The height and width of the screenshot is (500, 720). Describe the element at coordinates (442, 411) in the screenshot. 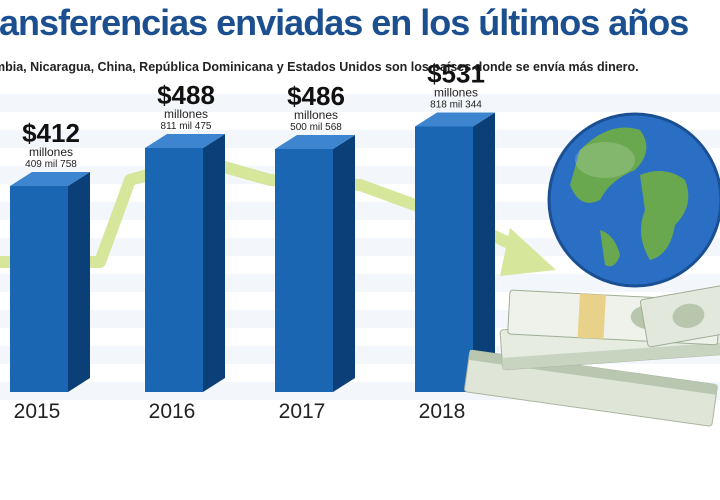

I see `year-tick-label: 2018` at that location.